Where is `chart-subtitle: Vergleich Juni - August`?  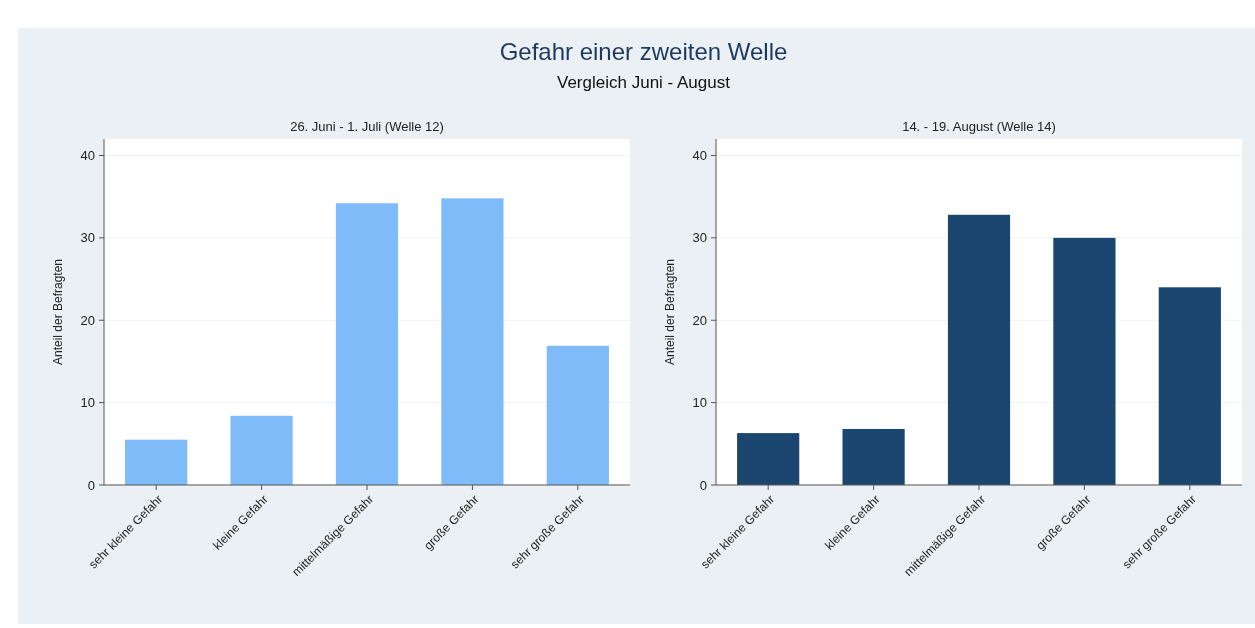
chart-subtitle: Vergleich Juni - August is located at coordinates (644, 82).